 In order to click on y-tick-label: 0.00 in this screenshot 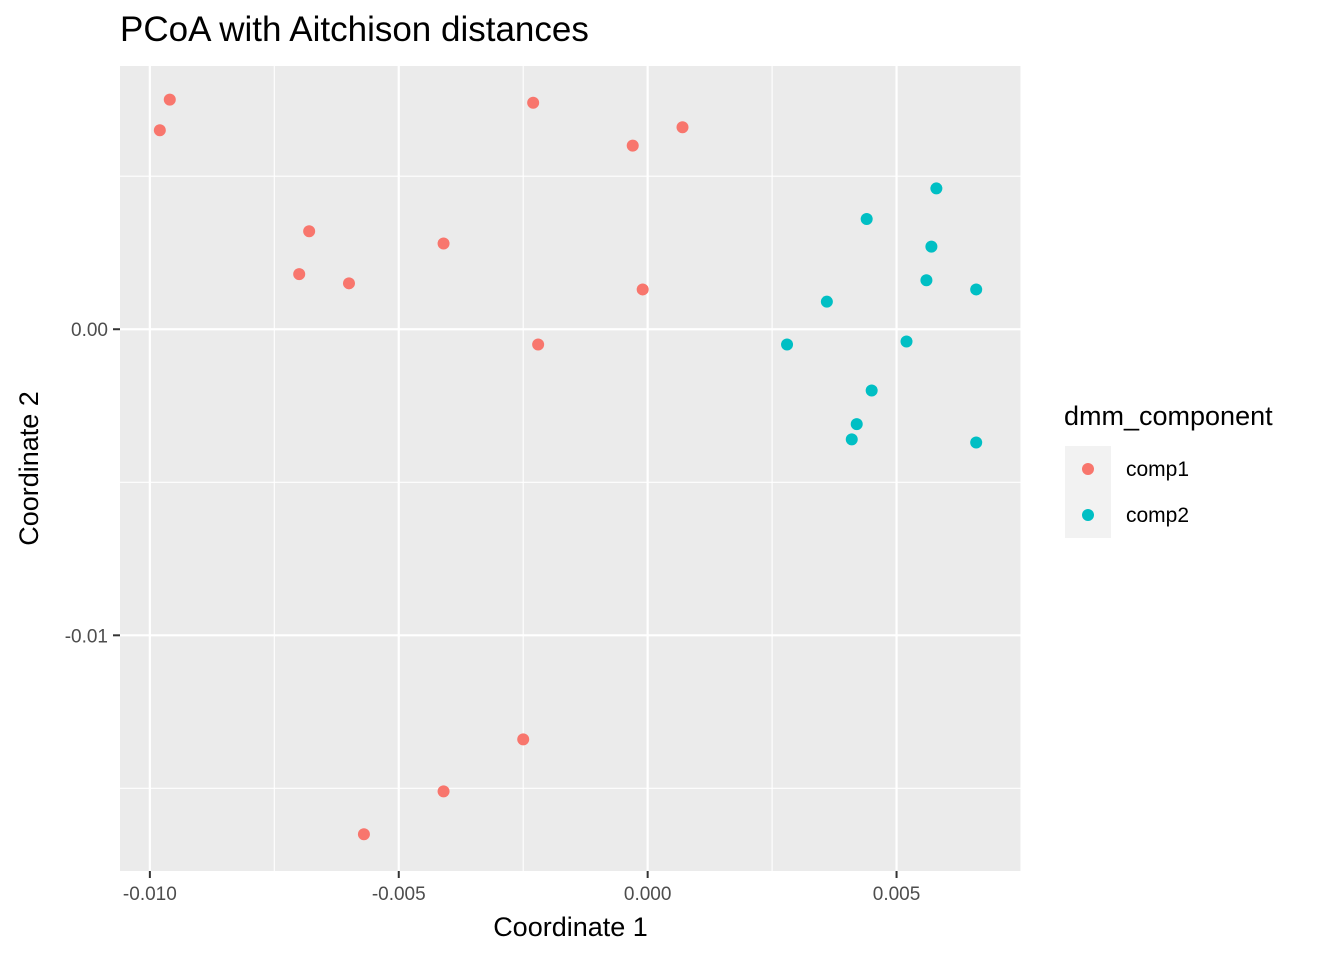, I will do `click(89, 330)`.